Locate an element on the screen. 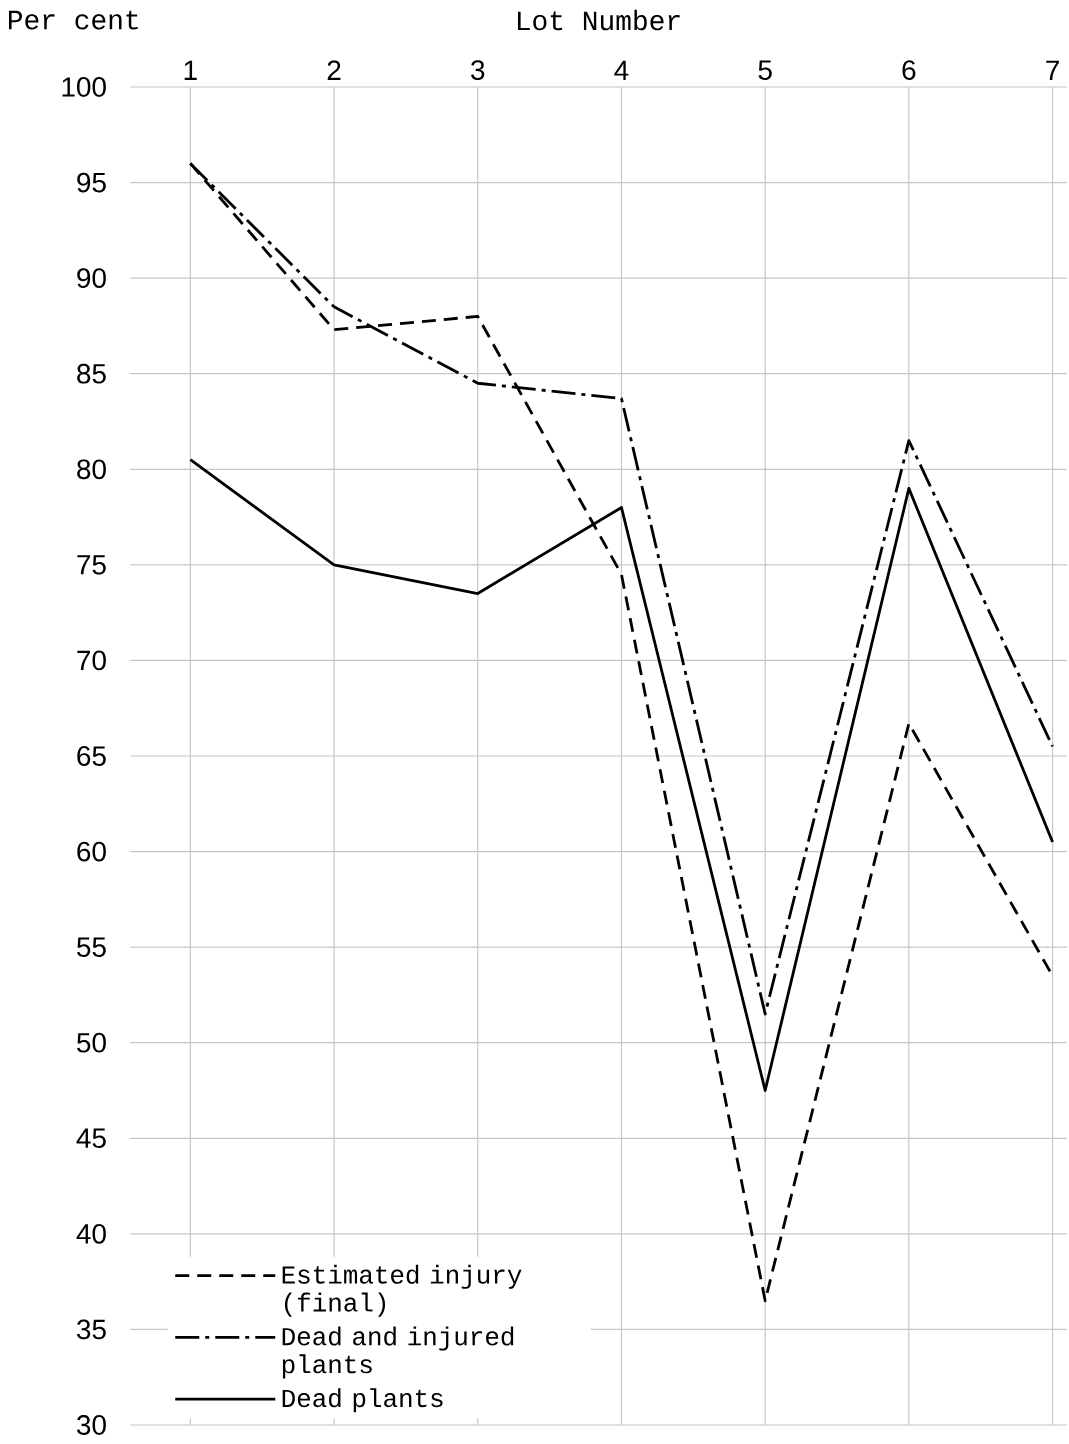  legend-label: Dead and injured plants is located at coordinates (398, 1352).